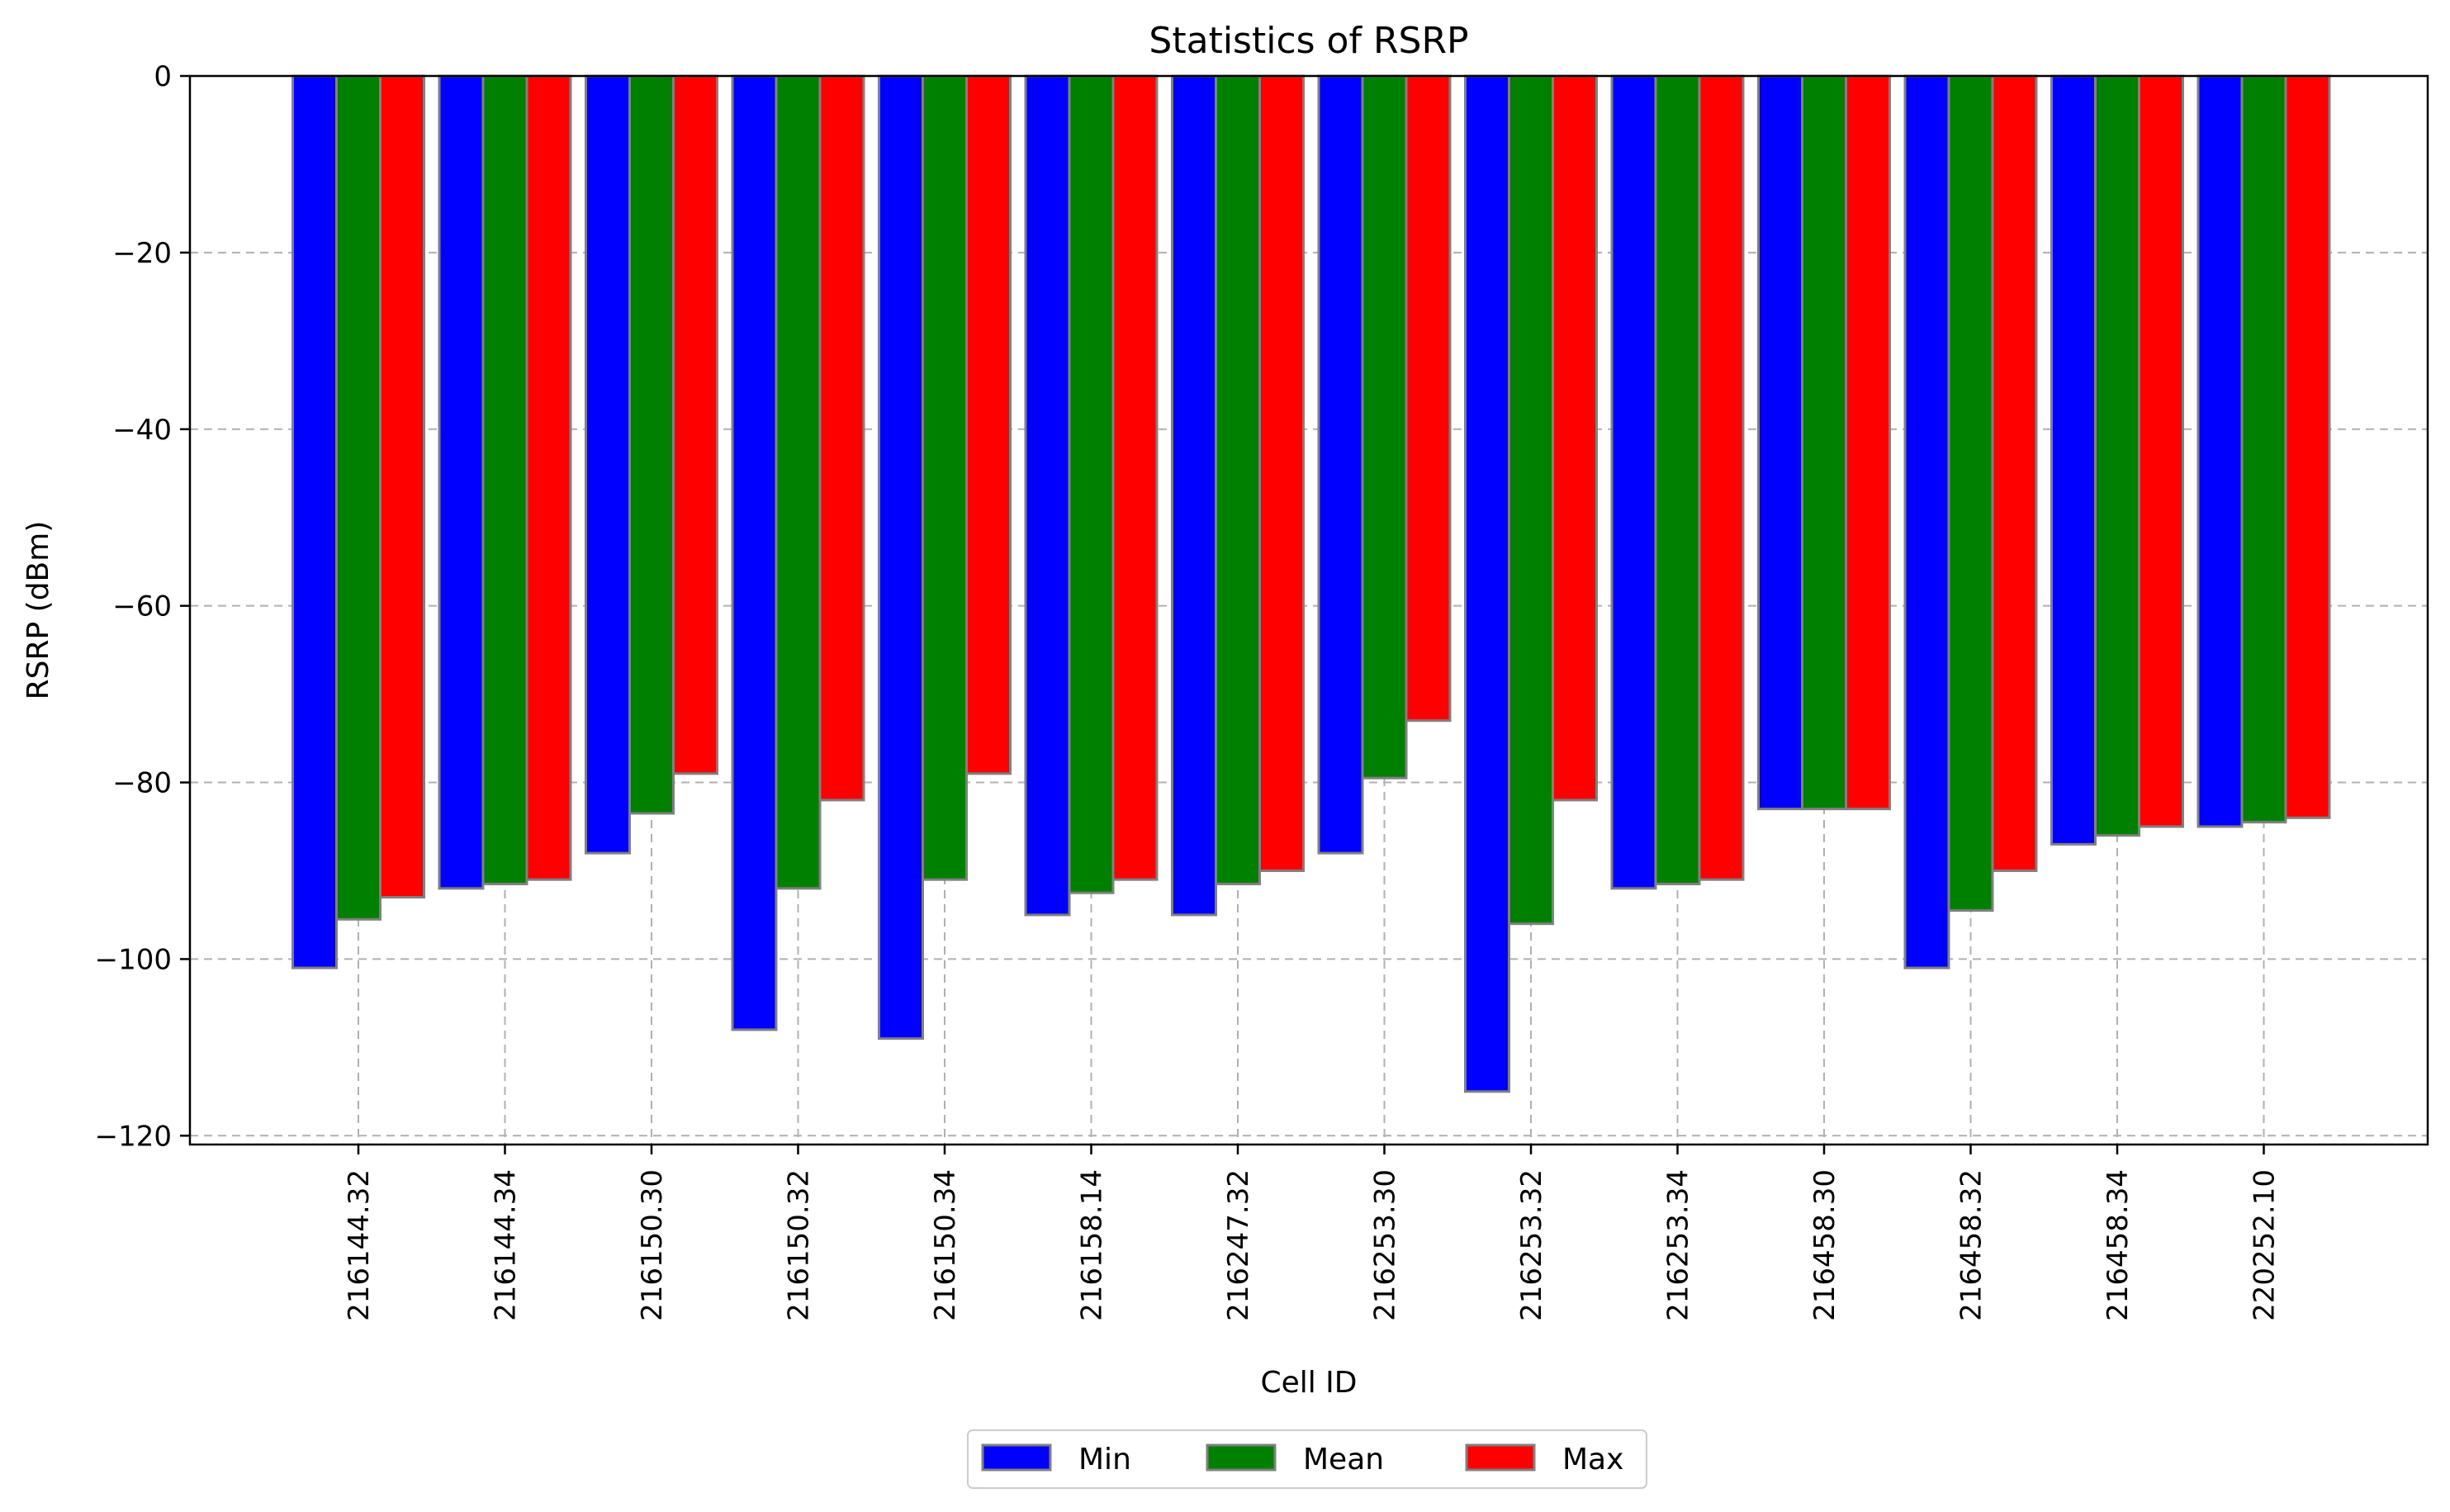  Describe the element at coordinates (142, 783) in the screenshot. I see `y-tick-label: −80` at that location.